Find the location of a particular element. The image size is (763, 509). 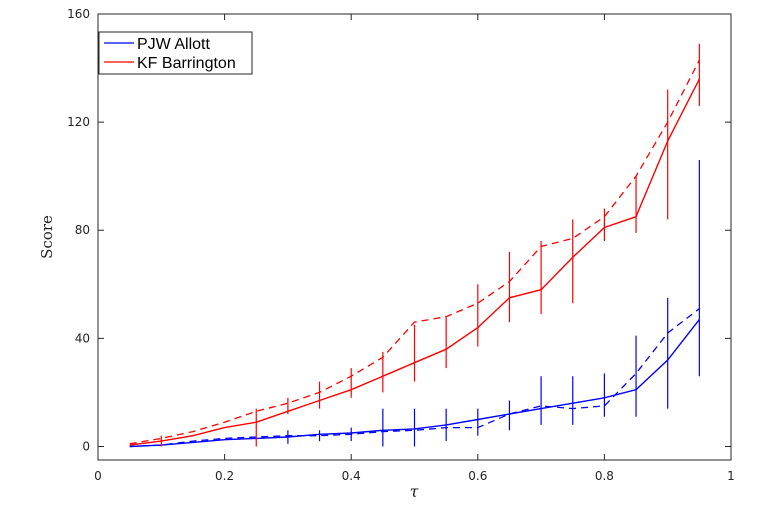

x-tick-label: 1 is located at coordinates (731, 476).